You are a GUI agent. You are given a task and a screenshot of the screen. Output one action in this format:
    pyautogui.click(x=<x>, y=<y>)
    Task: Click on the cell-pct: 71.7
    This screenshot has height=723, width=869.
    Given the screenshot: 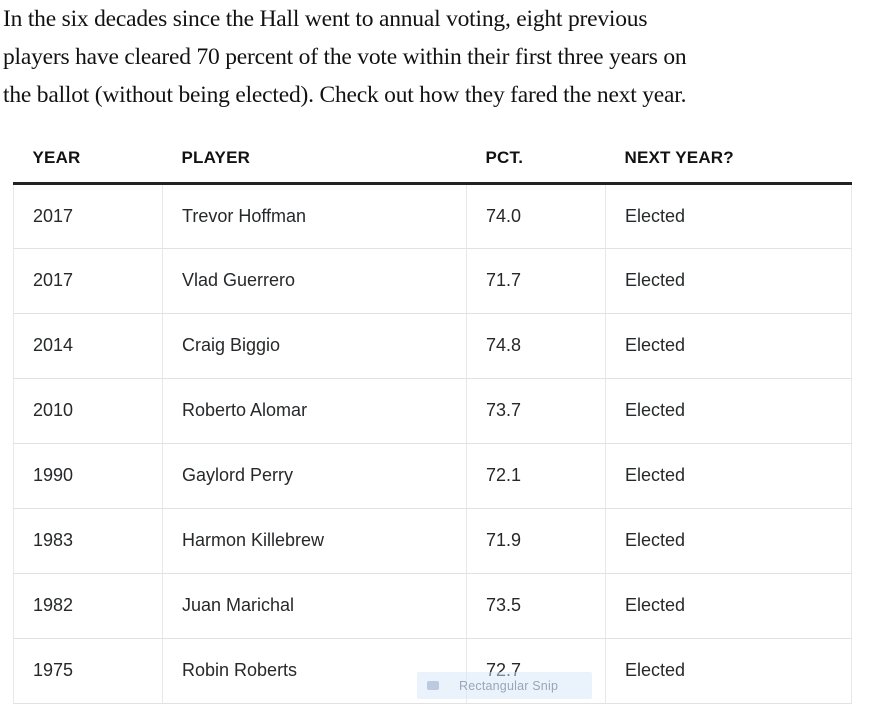 What is the action you would take?
    pyautogui.click(x=536, y=281)
    